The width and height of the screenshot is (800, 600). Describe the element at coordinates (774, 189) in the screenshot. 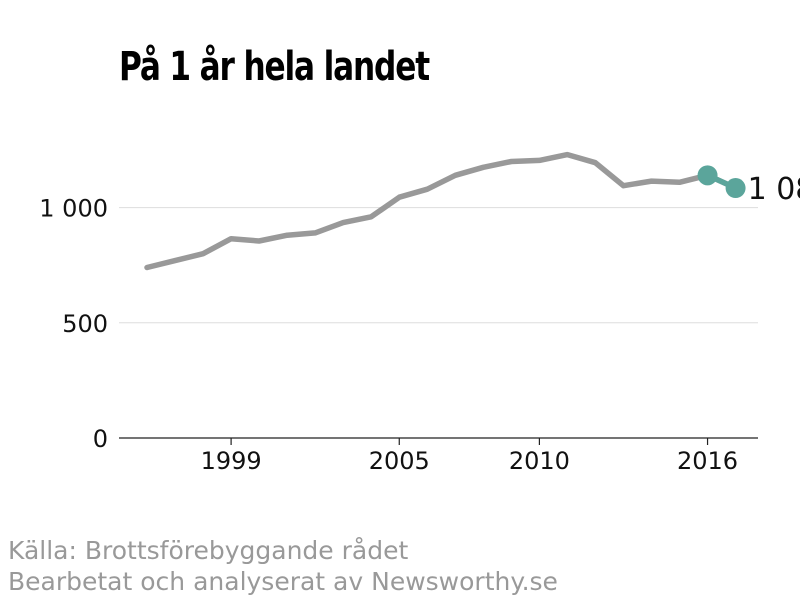

I see `last-value-label: 1 08` at that location.